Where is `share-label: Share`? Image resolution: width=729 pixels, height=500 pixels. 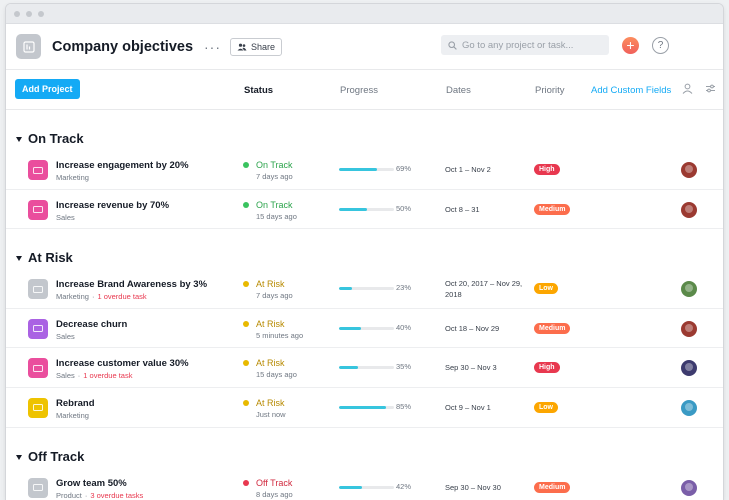
share-label: Share is located at coordinates (263, 46).